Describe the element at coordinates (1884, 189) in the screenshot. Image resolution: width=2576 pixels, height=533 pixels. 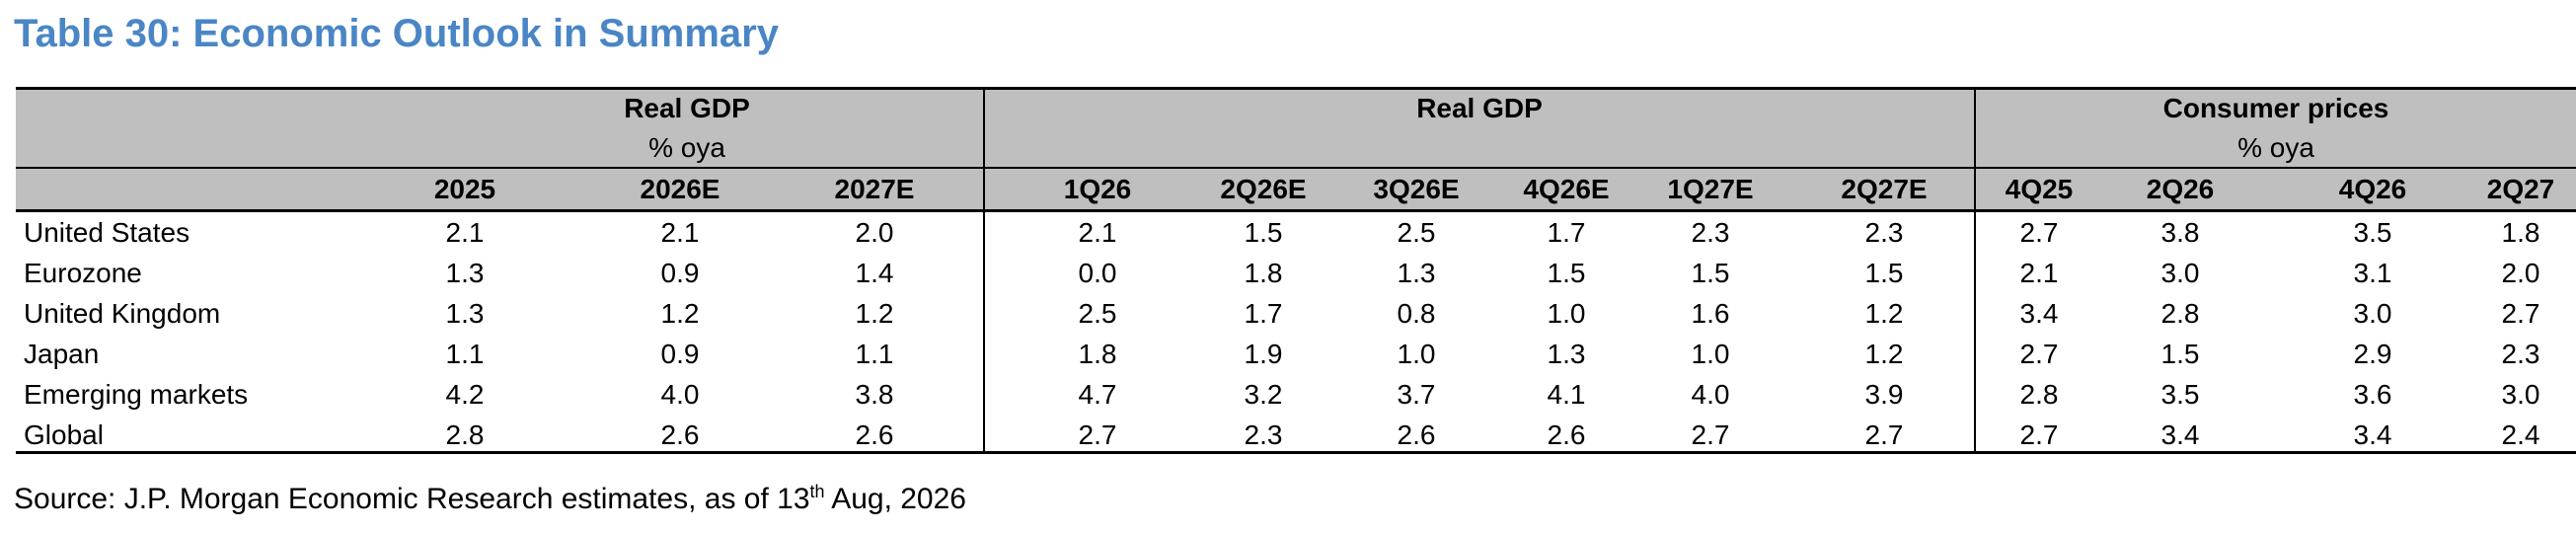
I see `column-header: 2Q27E` at that location.